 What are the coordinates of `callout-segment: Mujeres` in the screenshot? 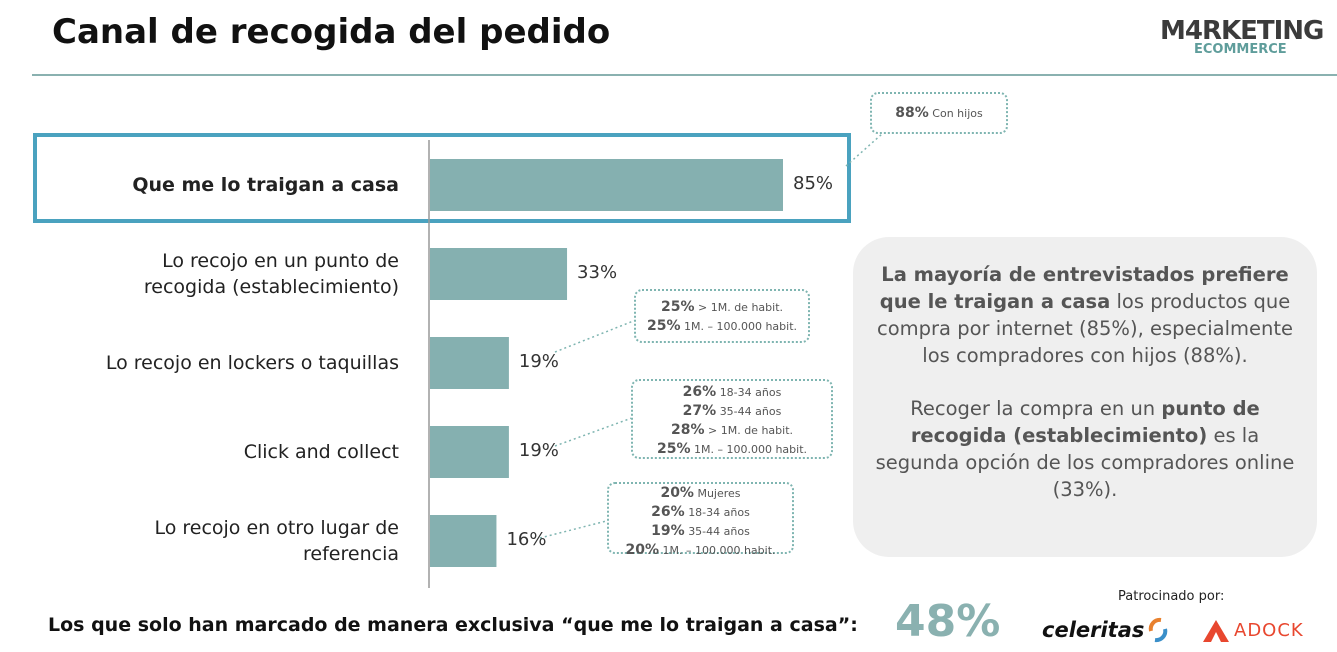 It's located at (719, 493).